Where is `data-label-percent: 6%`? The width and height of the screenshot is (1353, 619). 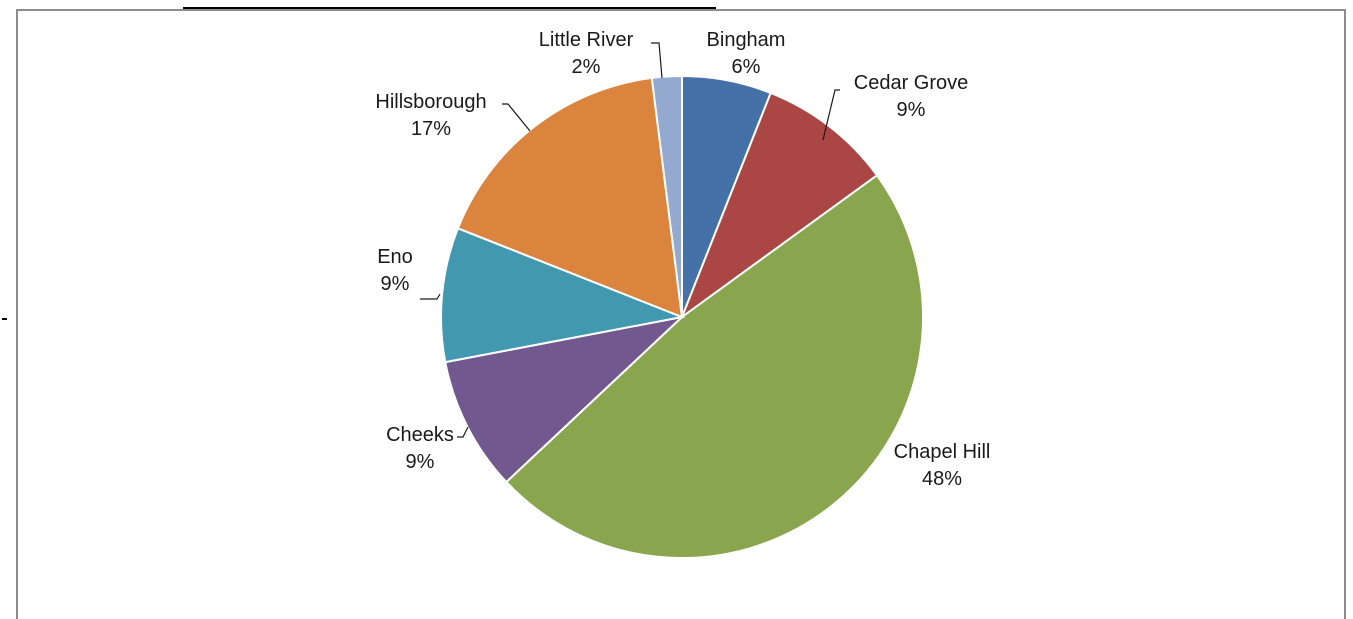
data-label-percent: 6% is located at coordinates (746, 67).